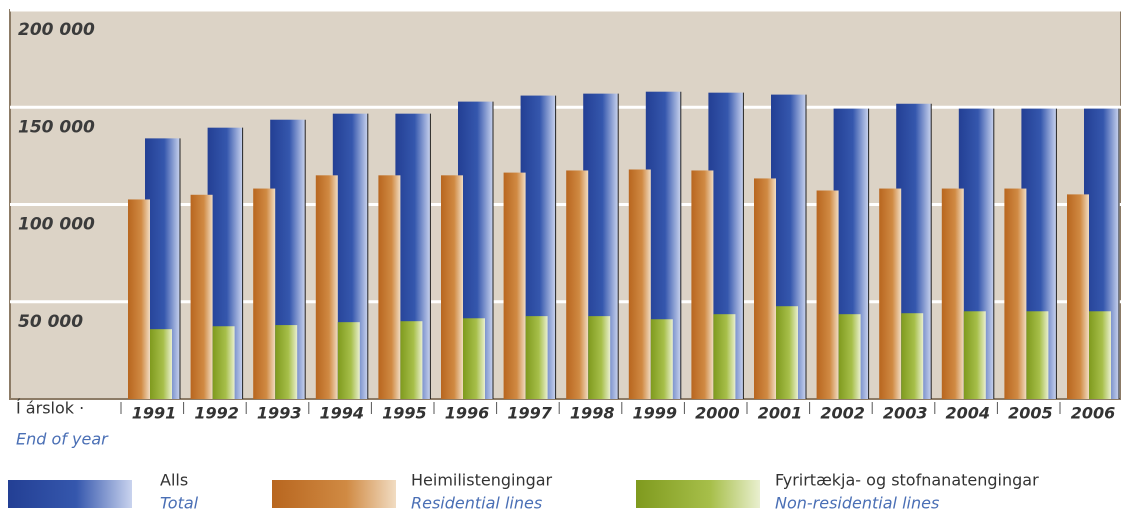  Describe the element at coordinates (907, 480) in the screenshot. I see `legend-label: Fyrirtækja- og stofnanatengingar` at that location.